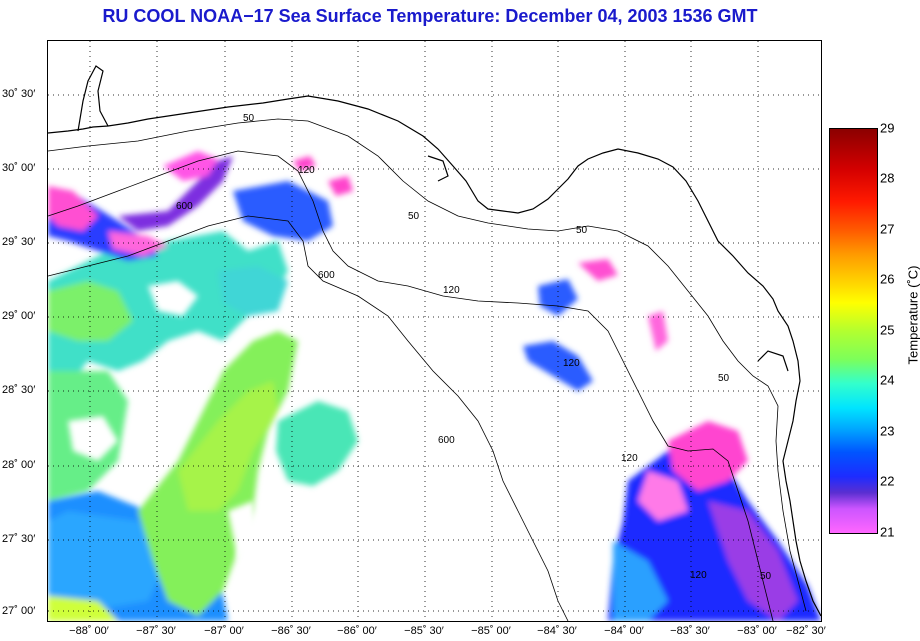  Describe the element at coordinates (156, 631) in the screenshot. I see `lon-label-87-30: −87˚ 30′` at that location.